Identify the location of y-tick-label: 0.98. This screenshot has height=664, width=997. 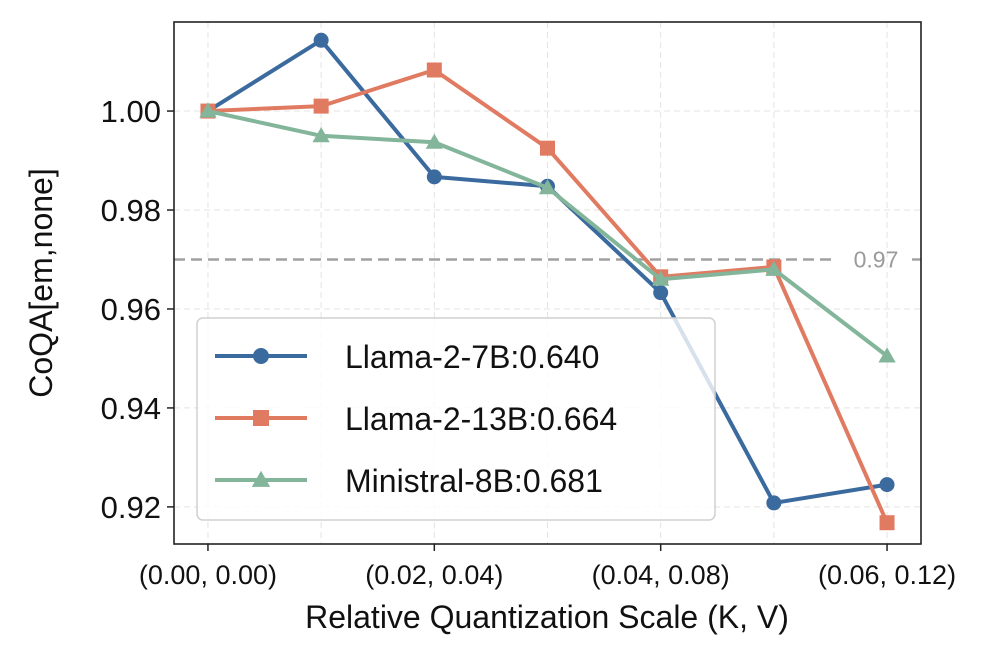
(131, 210).